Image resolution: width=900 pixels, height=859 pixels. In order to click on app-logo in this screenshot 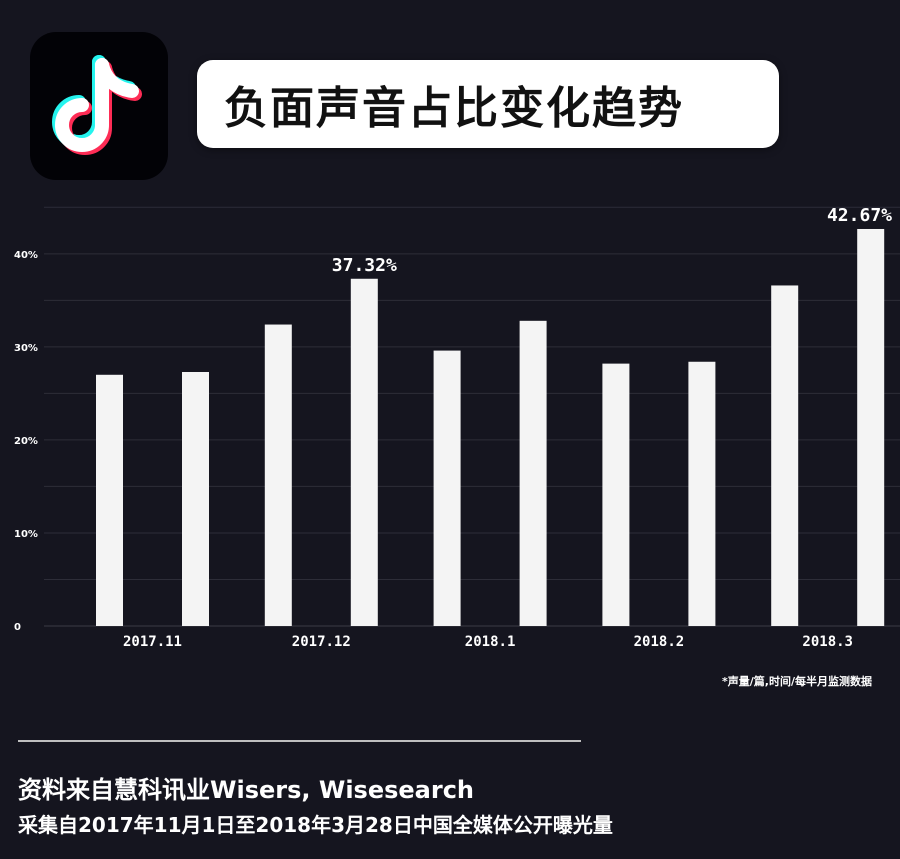, I will do `click(99, 106)`.